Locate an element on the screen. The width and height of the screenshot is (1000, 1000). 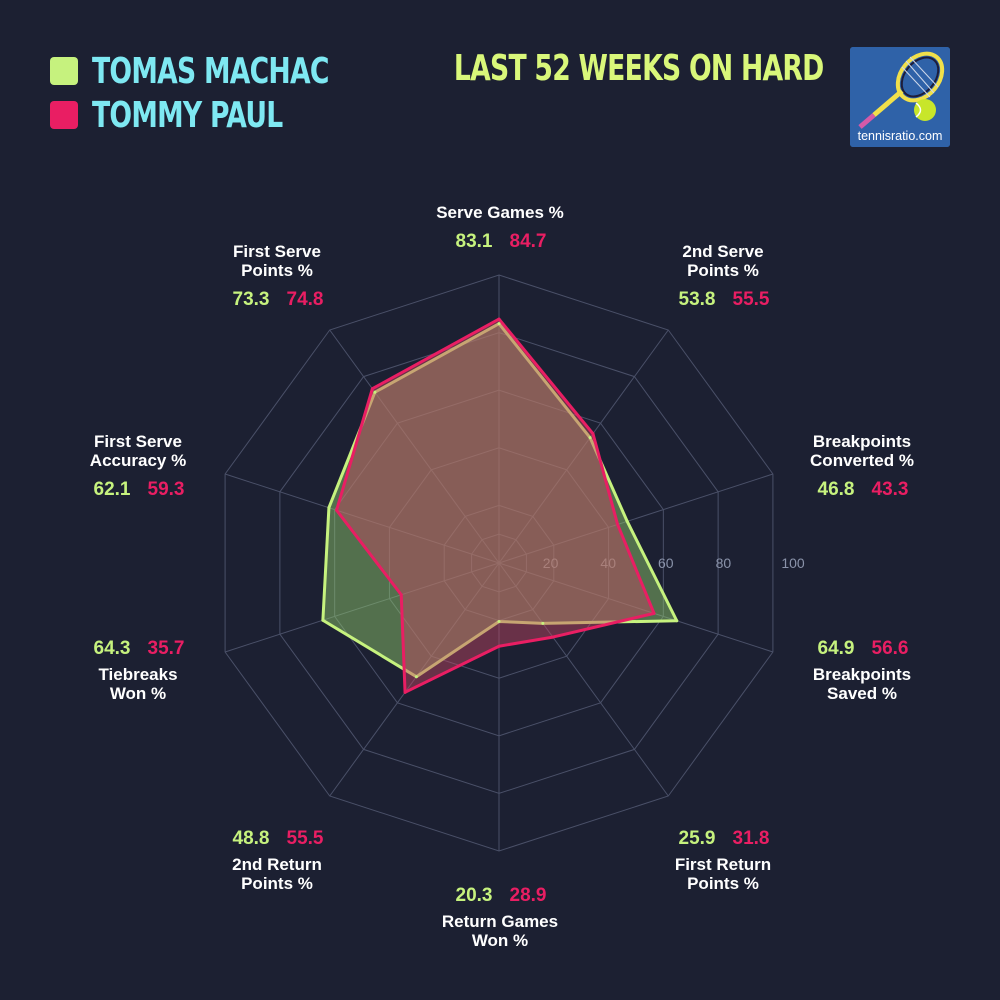
category-label-3-1: Saved % is located at coordinates (862, 693).